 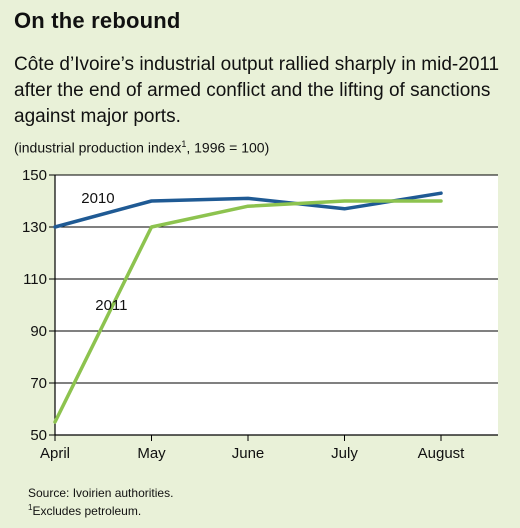 What do you see at coordinates (38, 435) in the screenshot?
I see `y-tick-label: 50` at bounding box center [38, 435].